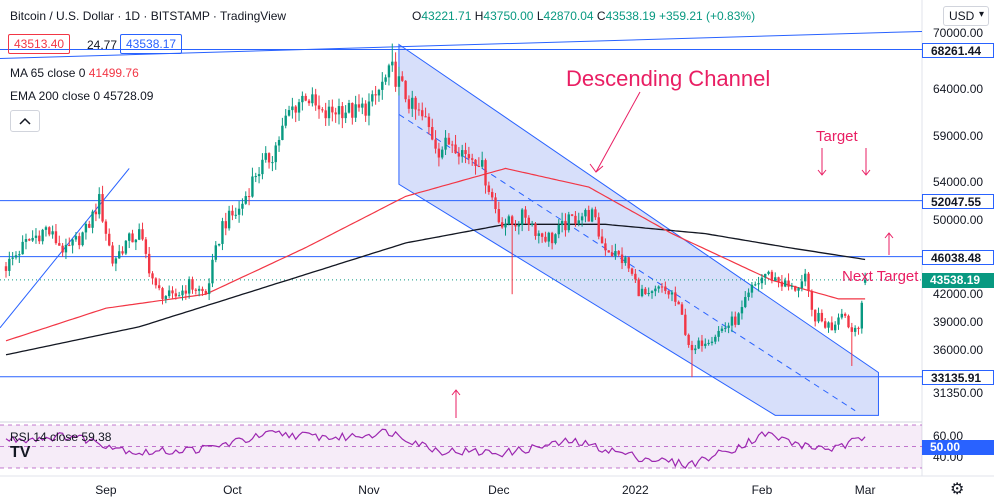 The width and height of the screenshot is (994, 503). What do you see at coordinates (957, 489) in the screenshot?
I see `gear-icon: ⚙` at bounding box center [957, 489].